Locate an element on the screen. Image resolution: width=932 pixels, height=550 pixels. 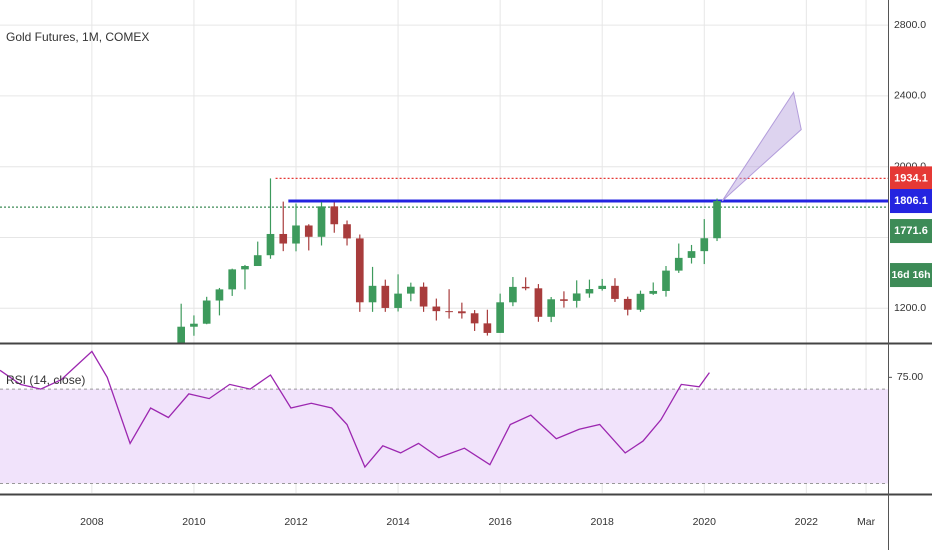
price-label: 1934.1 is located at coordinates (911, 178).